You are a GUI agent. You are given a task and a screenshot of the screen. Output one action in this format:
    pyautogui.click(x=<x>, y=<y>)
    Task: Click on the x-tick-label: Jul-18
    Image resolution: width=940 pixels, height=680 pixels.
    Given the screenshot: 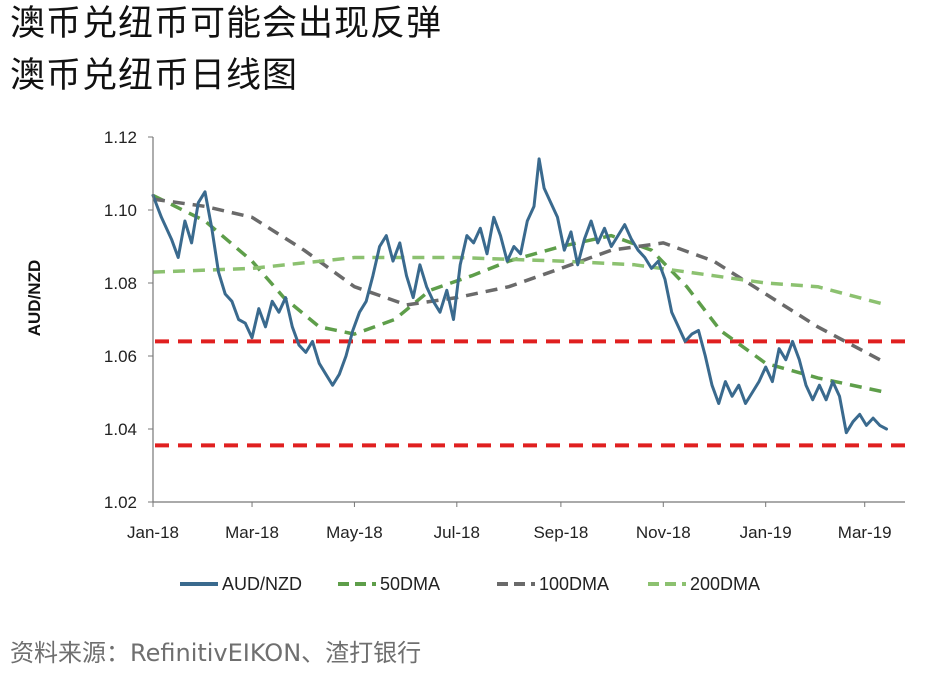 What is the action you would take?
    pyautogui.click(x=457, y=532)
    